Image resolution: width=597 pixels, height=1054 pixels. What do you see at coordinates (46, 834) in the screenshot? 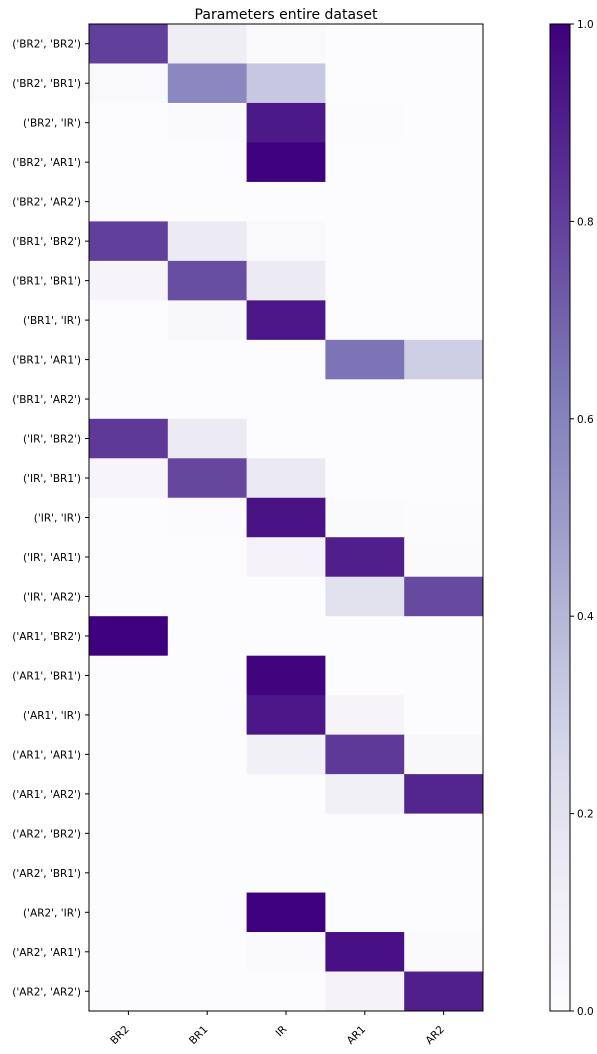
I see `y-tick-label: ('AR2', 'BR2')` at bounding box center [46, 834].